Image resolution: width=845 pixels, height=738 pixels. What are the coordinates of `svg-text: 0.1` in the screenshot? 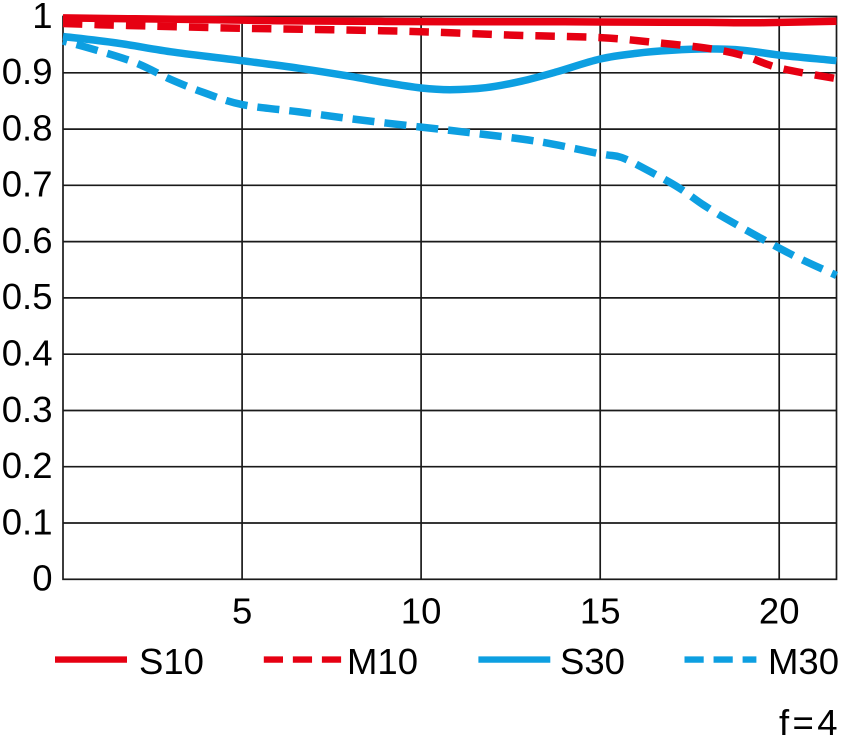 It's located at (27, 521).